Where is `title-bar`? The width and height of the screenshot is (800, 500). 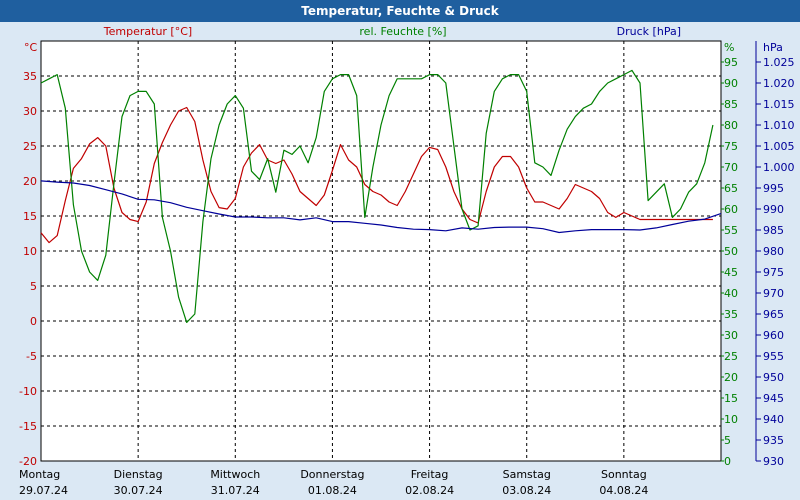 title-bar is located at coordinates (400, 11).